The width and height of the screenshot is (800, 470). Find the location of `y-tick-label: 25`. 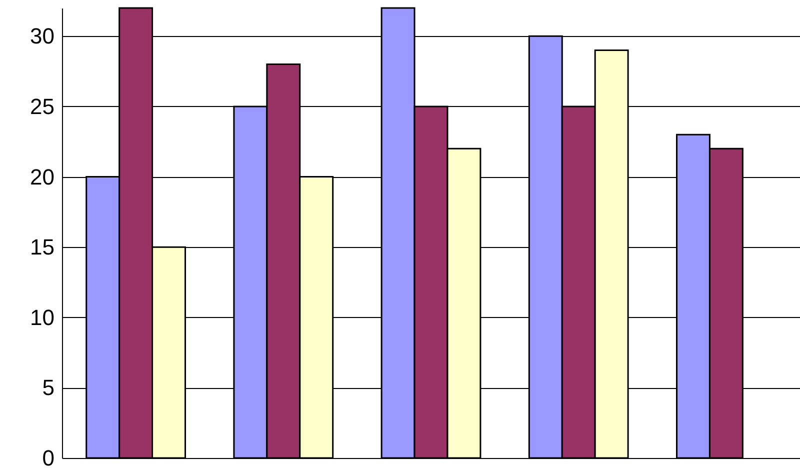

y-tick-label: 25 is located at coordinates (42, 106).